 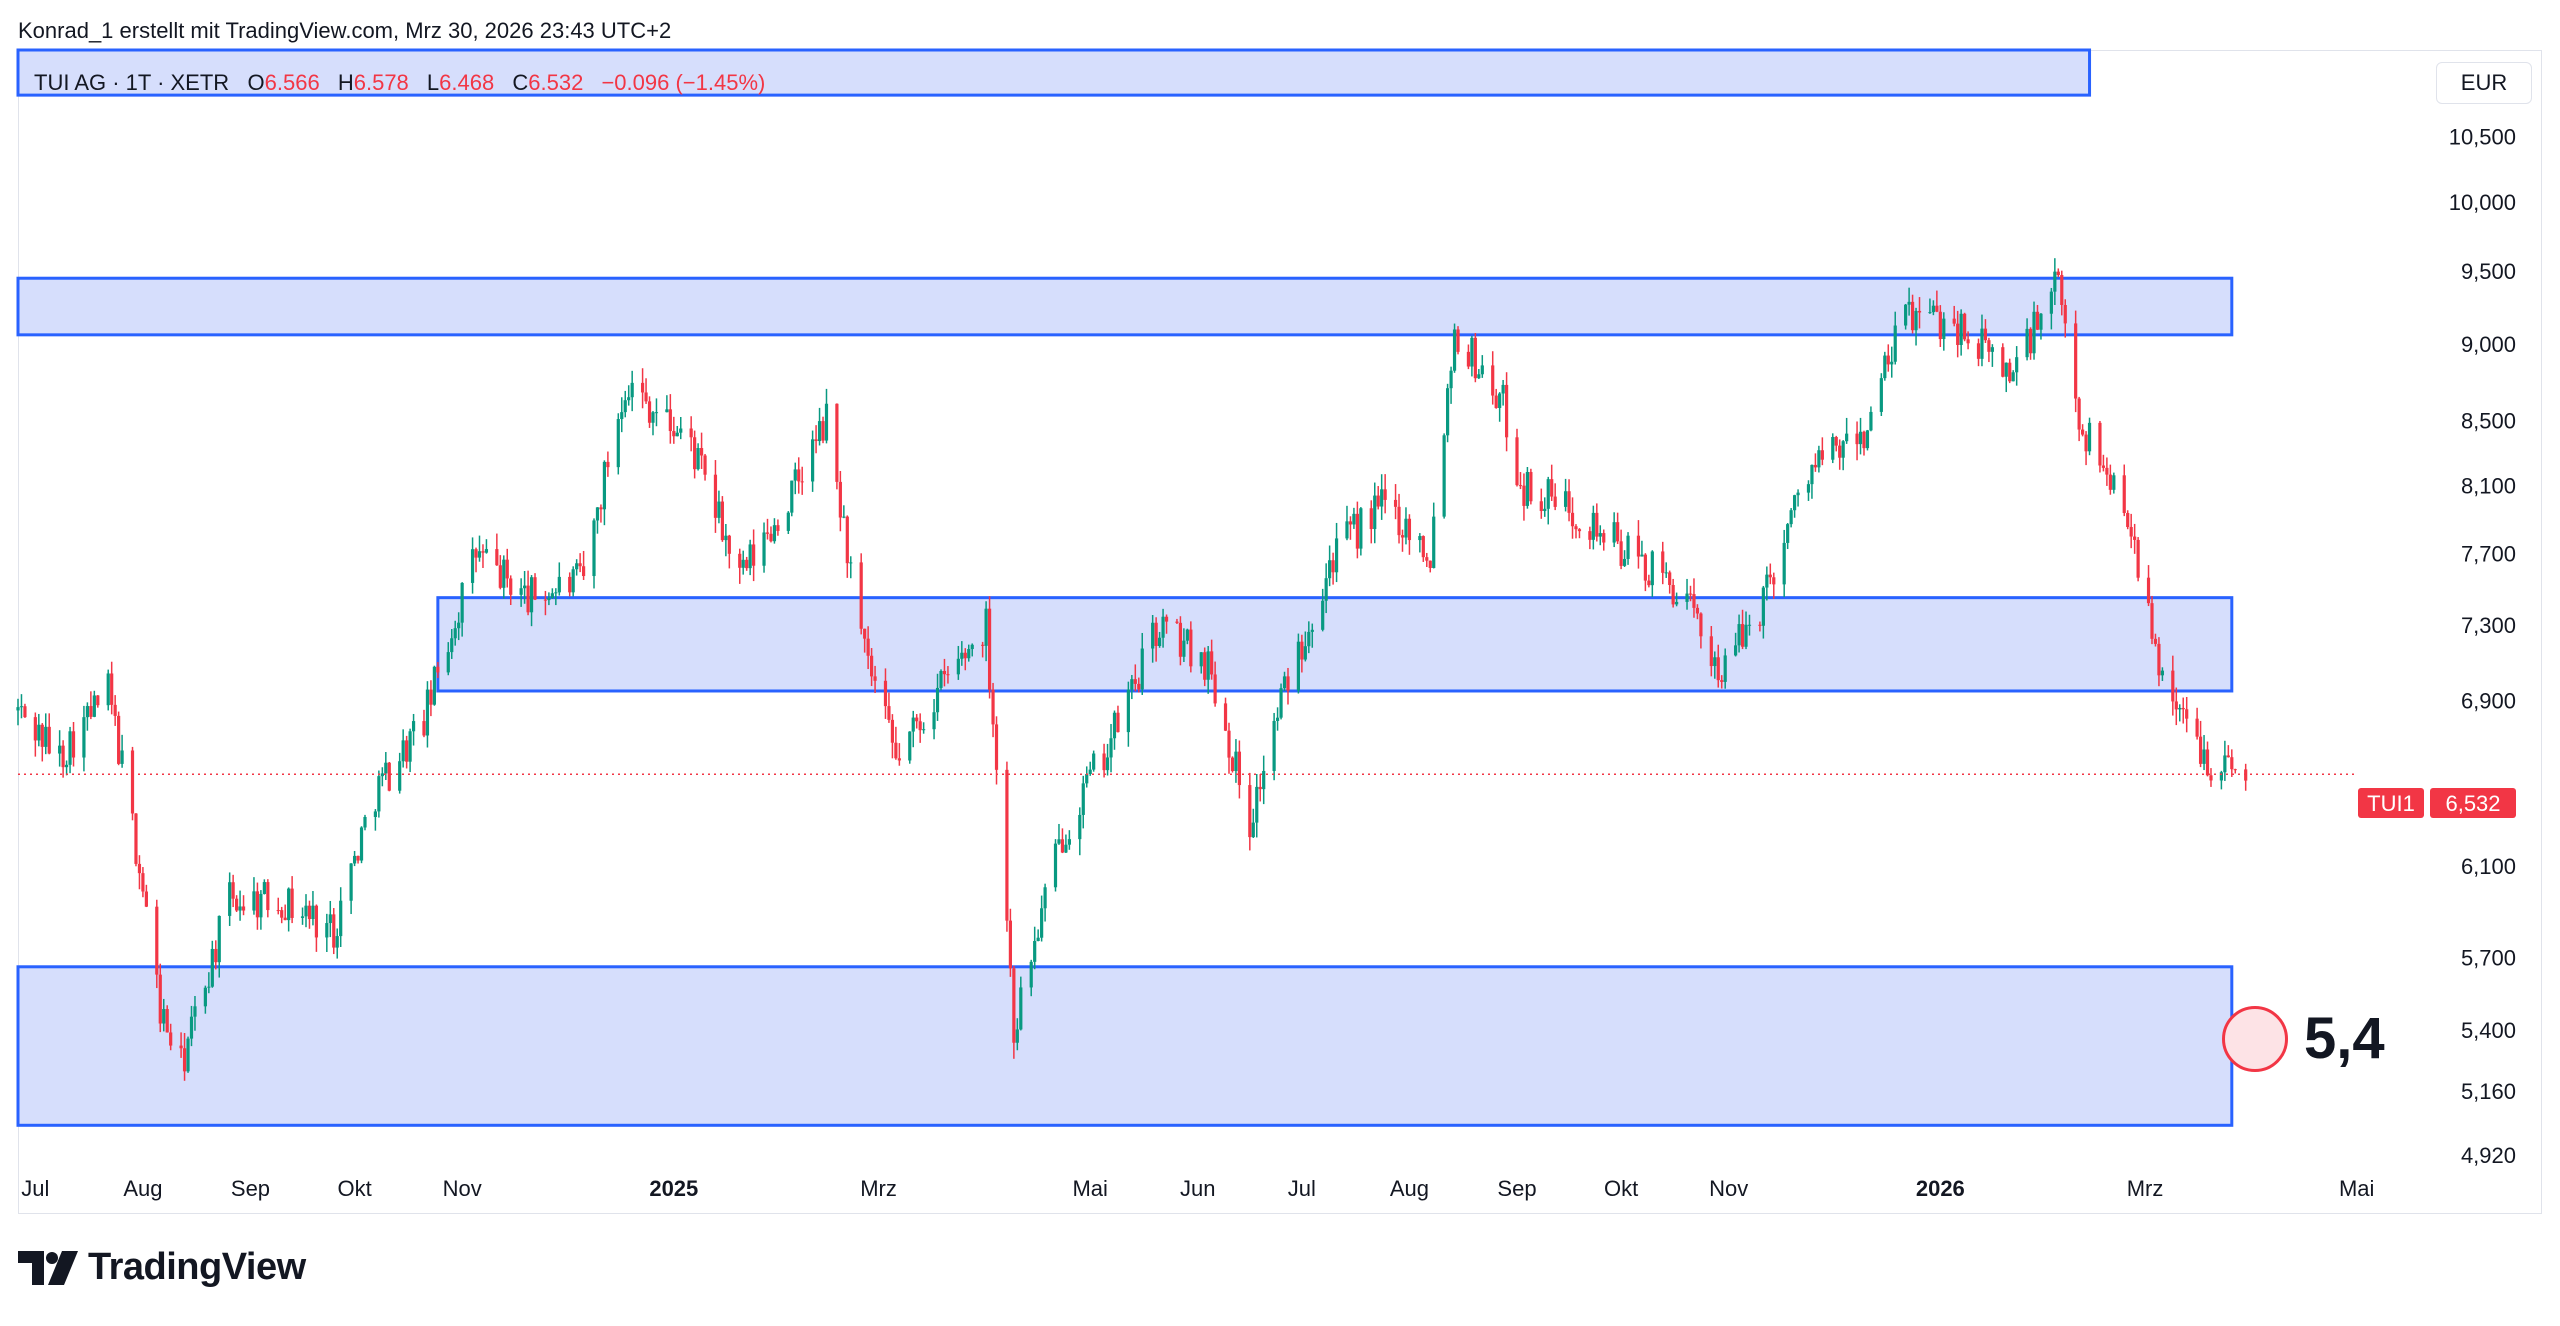 What do you see at coordinates (1089, 1188) in the screenshot?
I see `x-tick-label: Mai` at bounding box center [1089, 1188].